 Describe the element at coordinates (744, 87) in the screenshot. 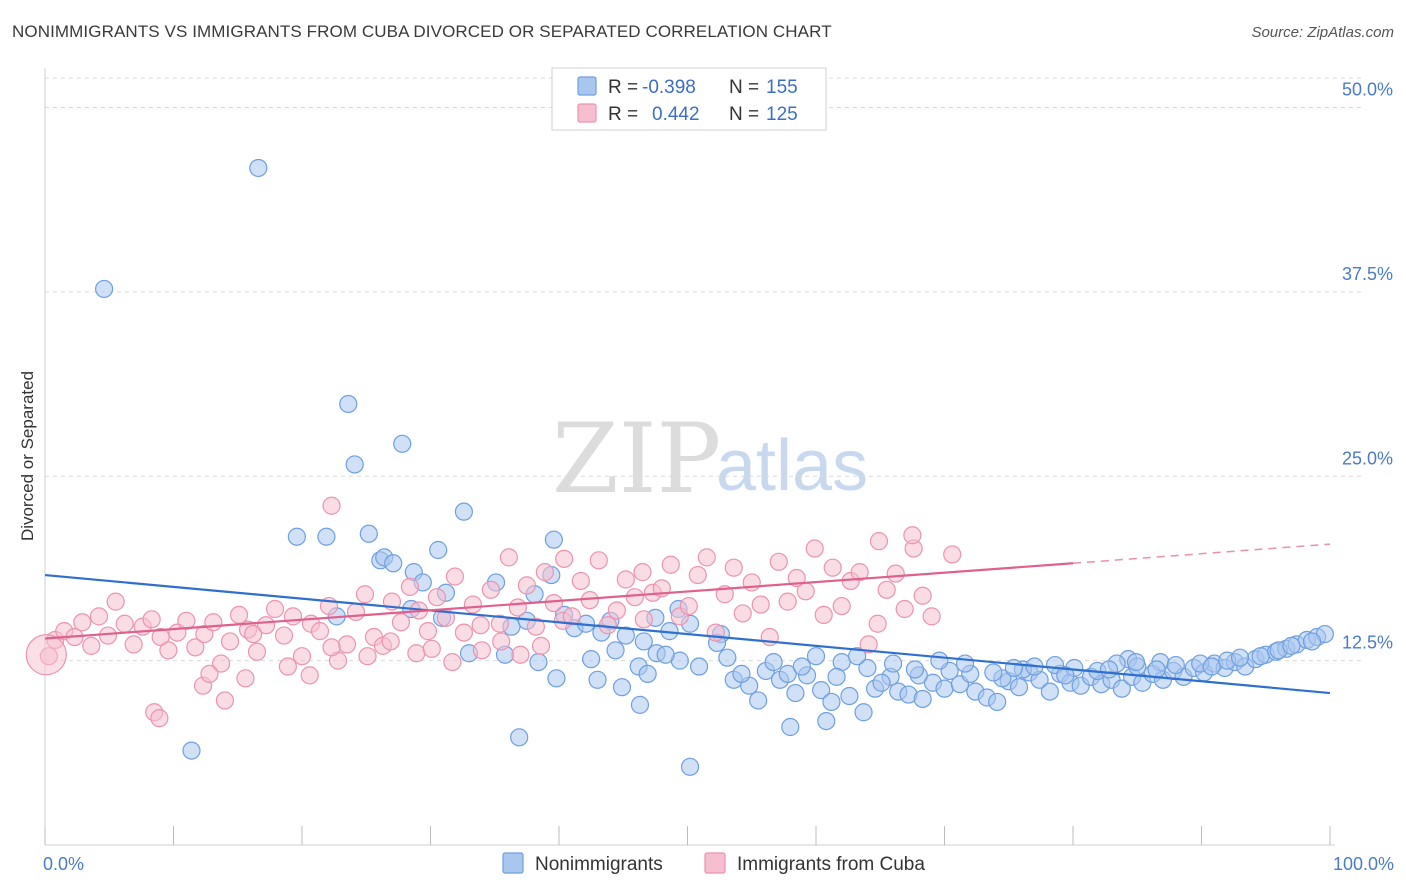

I see `legend-n-label-1: N =` at that location.